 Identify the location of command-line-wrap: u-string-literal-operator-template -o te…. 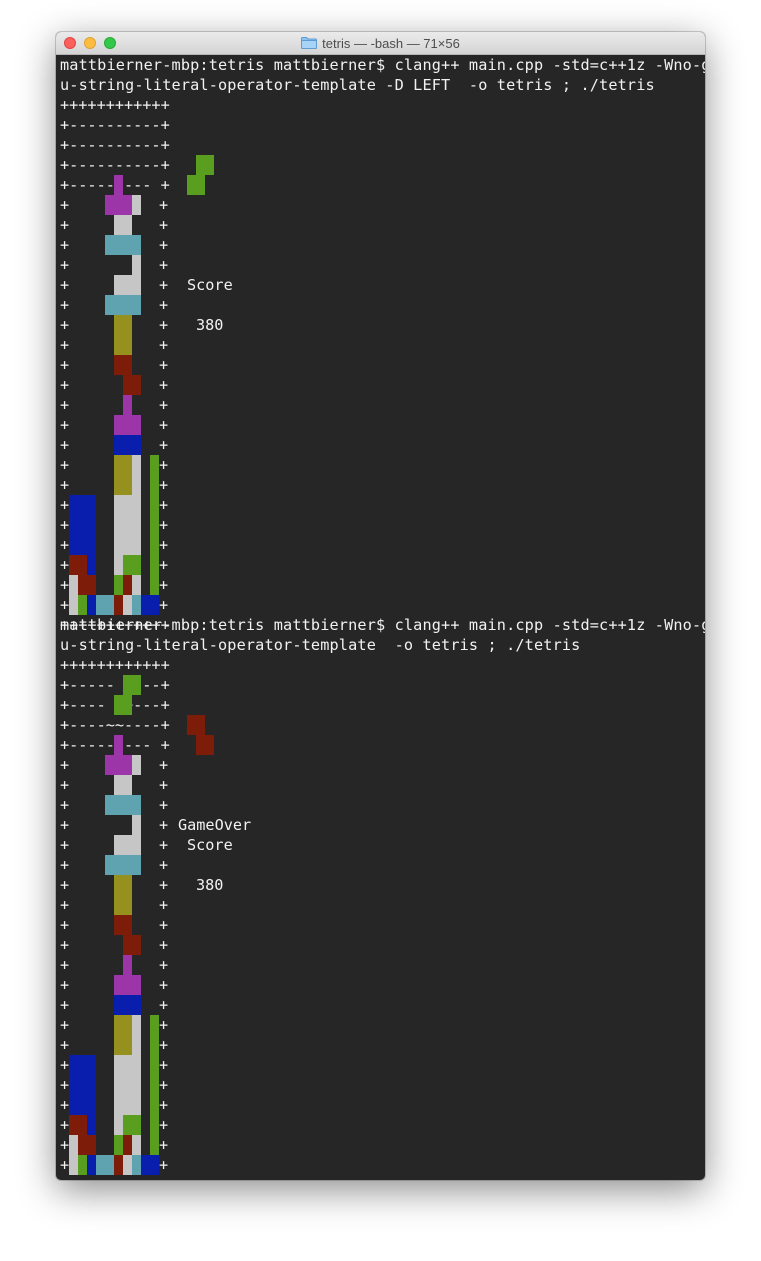
(320, 645).